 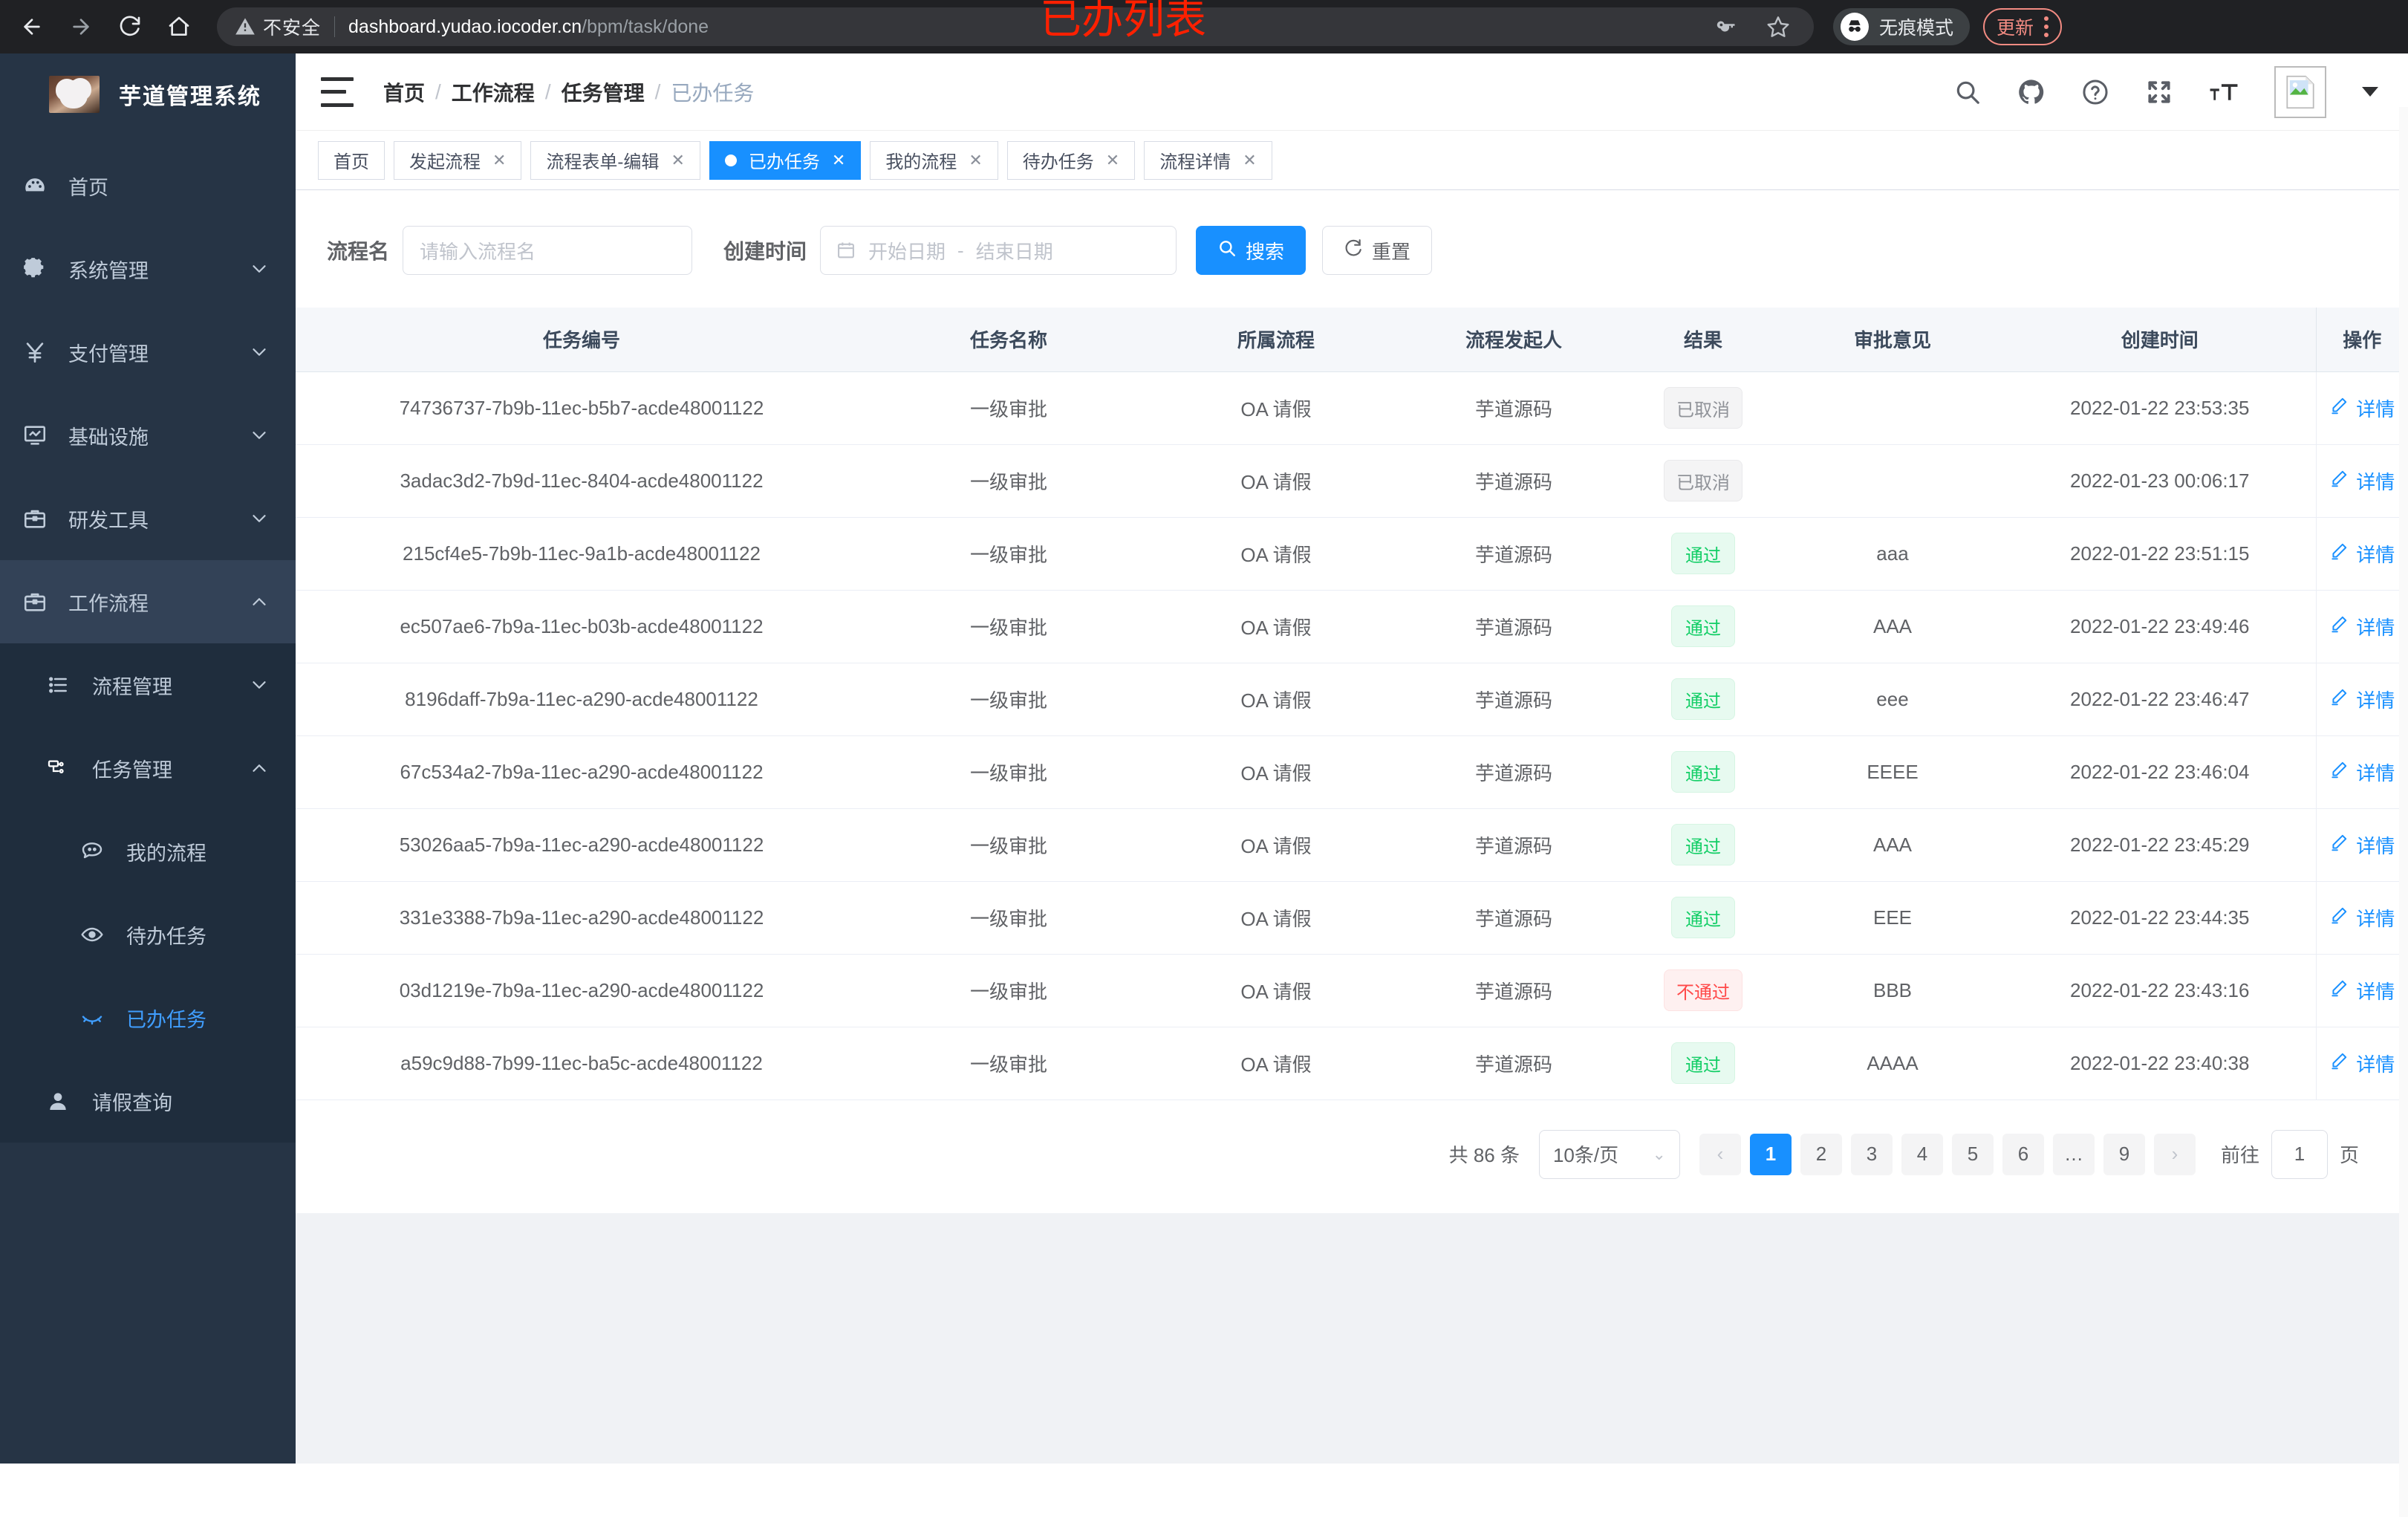 I want to click on update-button: 更新, so click(x=2023, y=26).